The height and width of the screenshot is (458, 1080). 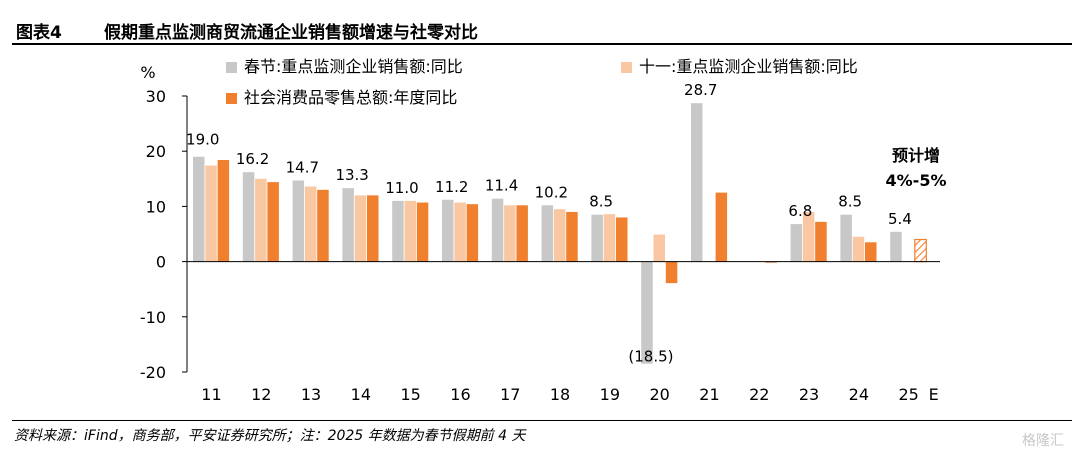 What do you see at coordinates (850, 202) in the screenshot?
I see `data-label-24: 8.5` at bounding box center [850, 202].